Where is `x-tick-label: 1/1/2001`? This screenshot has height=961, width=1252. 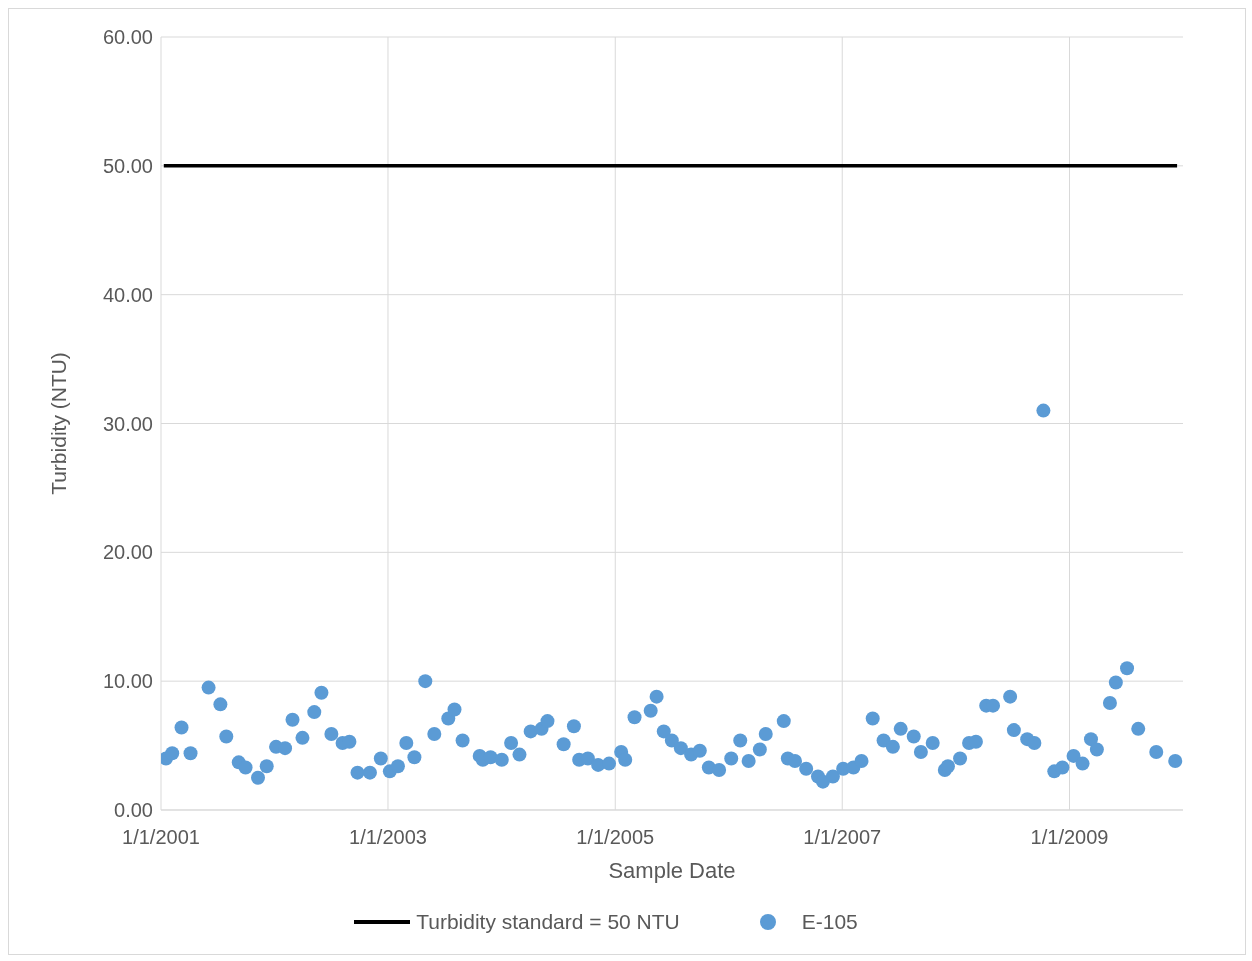 x-tick-label: 1/1/2001 is located at coordinates (161, 837).